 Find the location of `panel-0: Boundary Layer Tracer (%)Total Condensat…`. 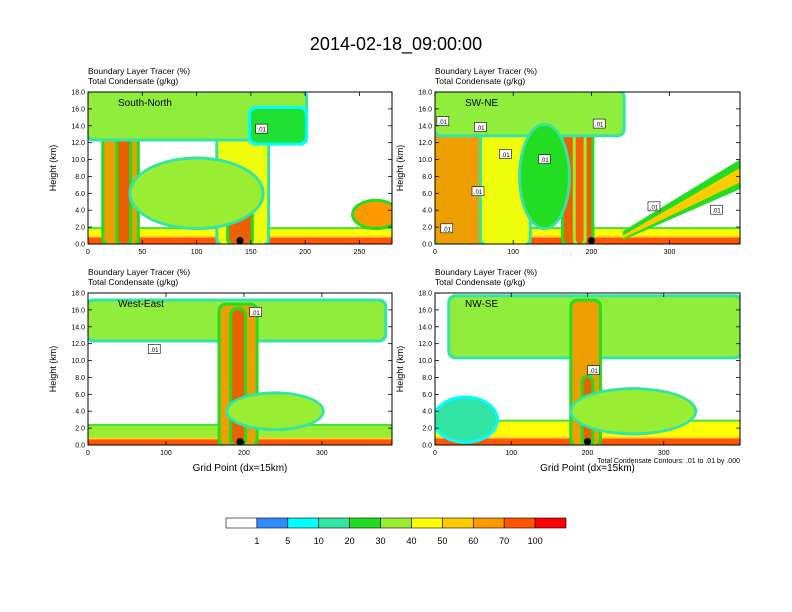

panel-0: Boundary Layer Tracer (%)Total Condensat… is located at coordinates (220, 161).